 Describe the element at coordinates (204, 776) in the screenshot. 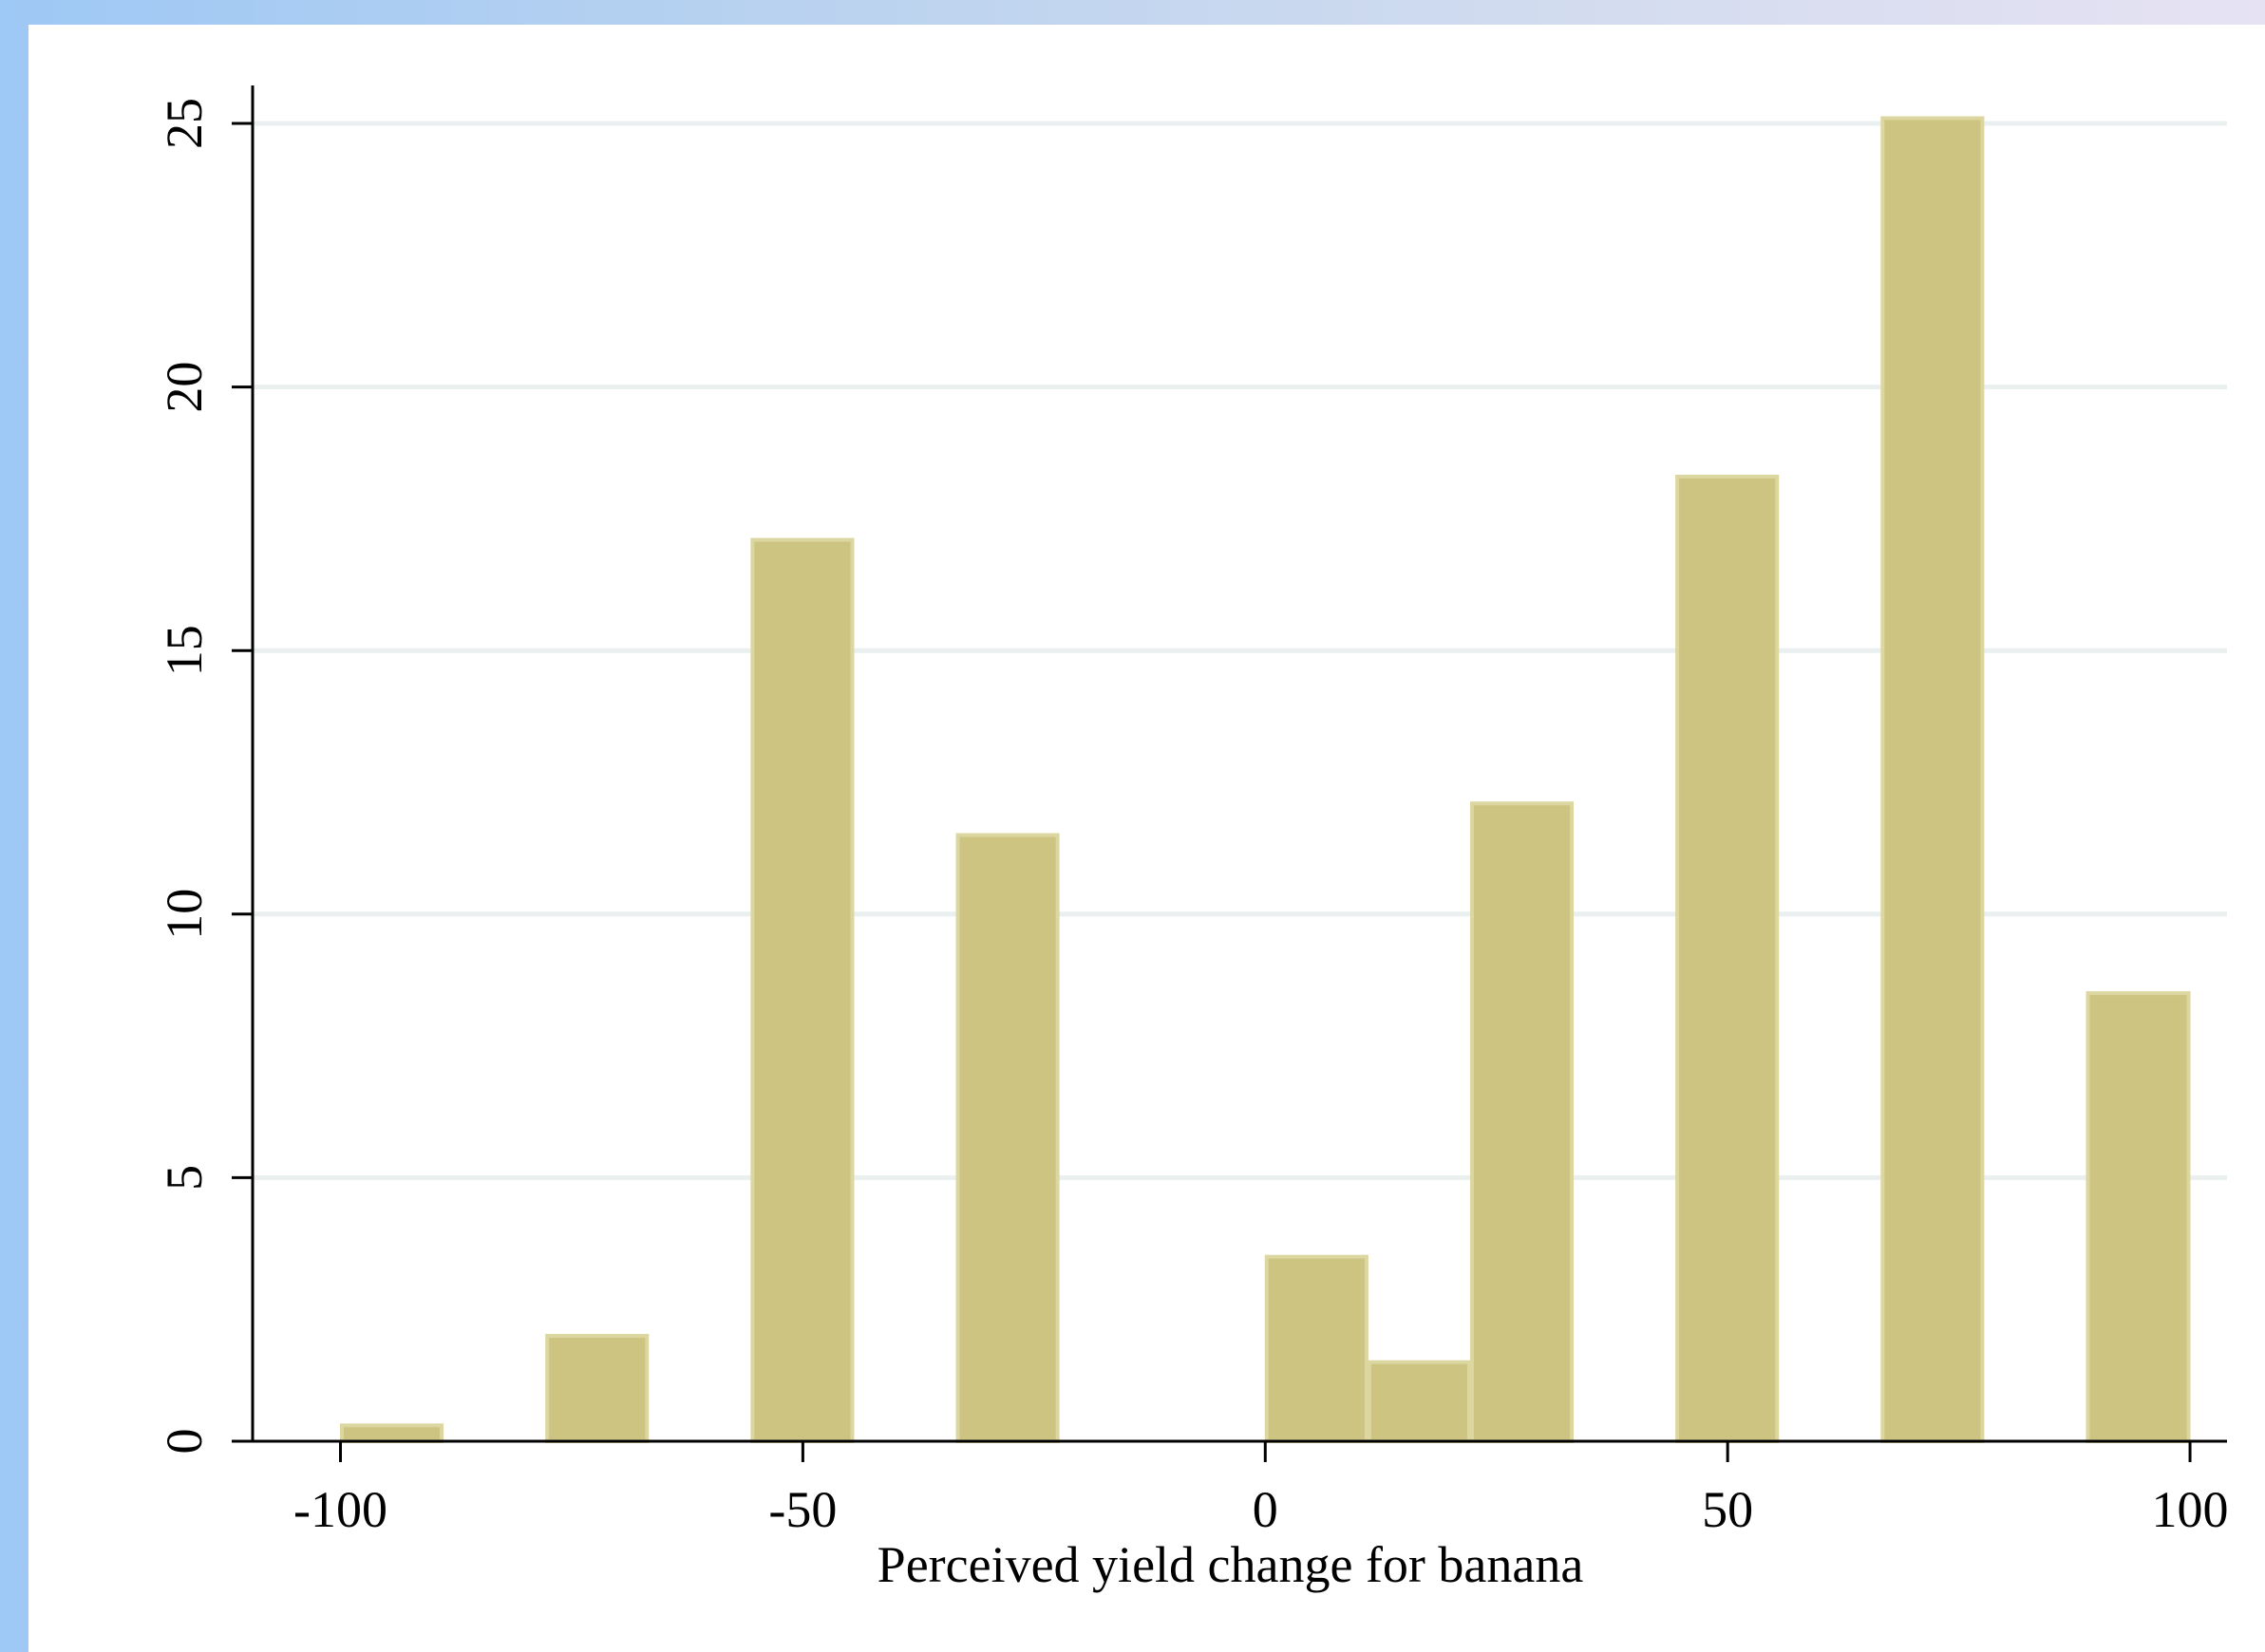

I see `y-axis-ticks: 0 5 10 15 20 25` at that location.